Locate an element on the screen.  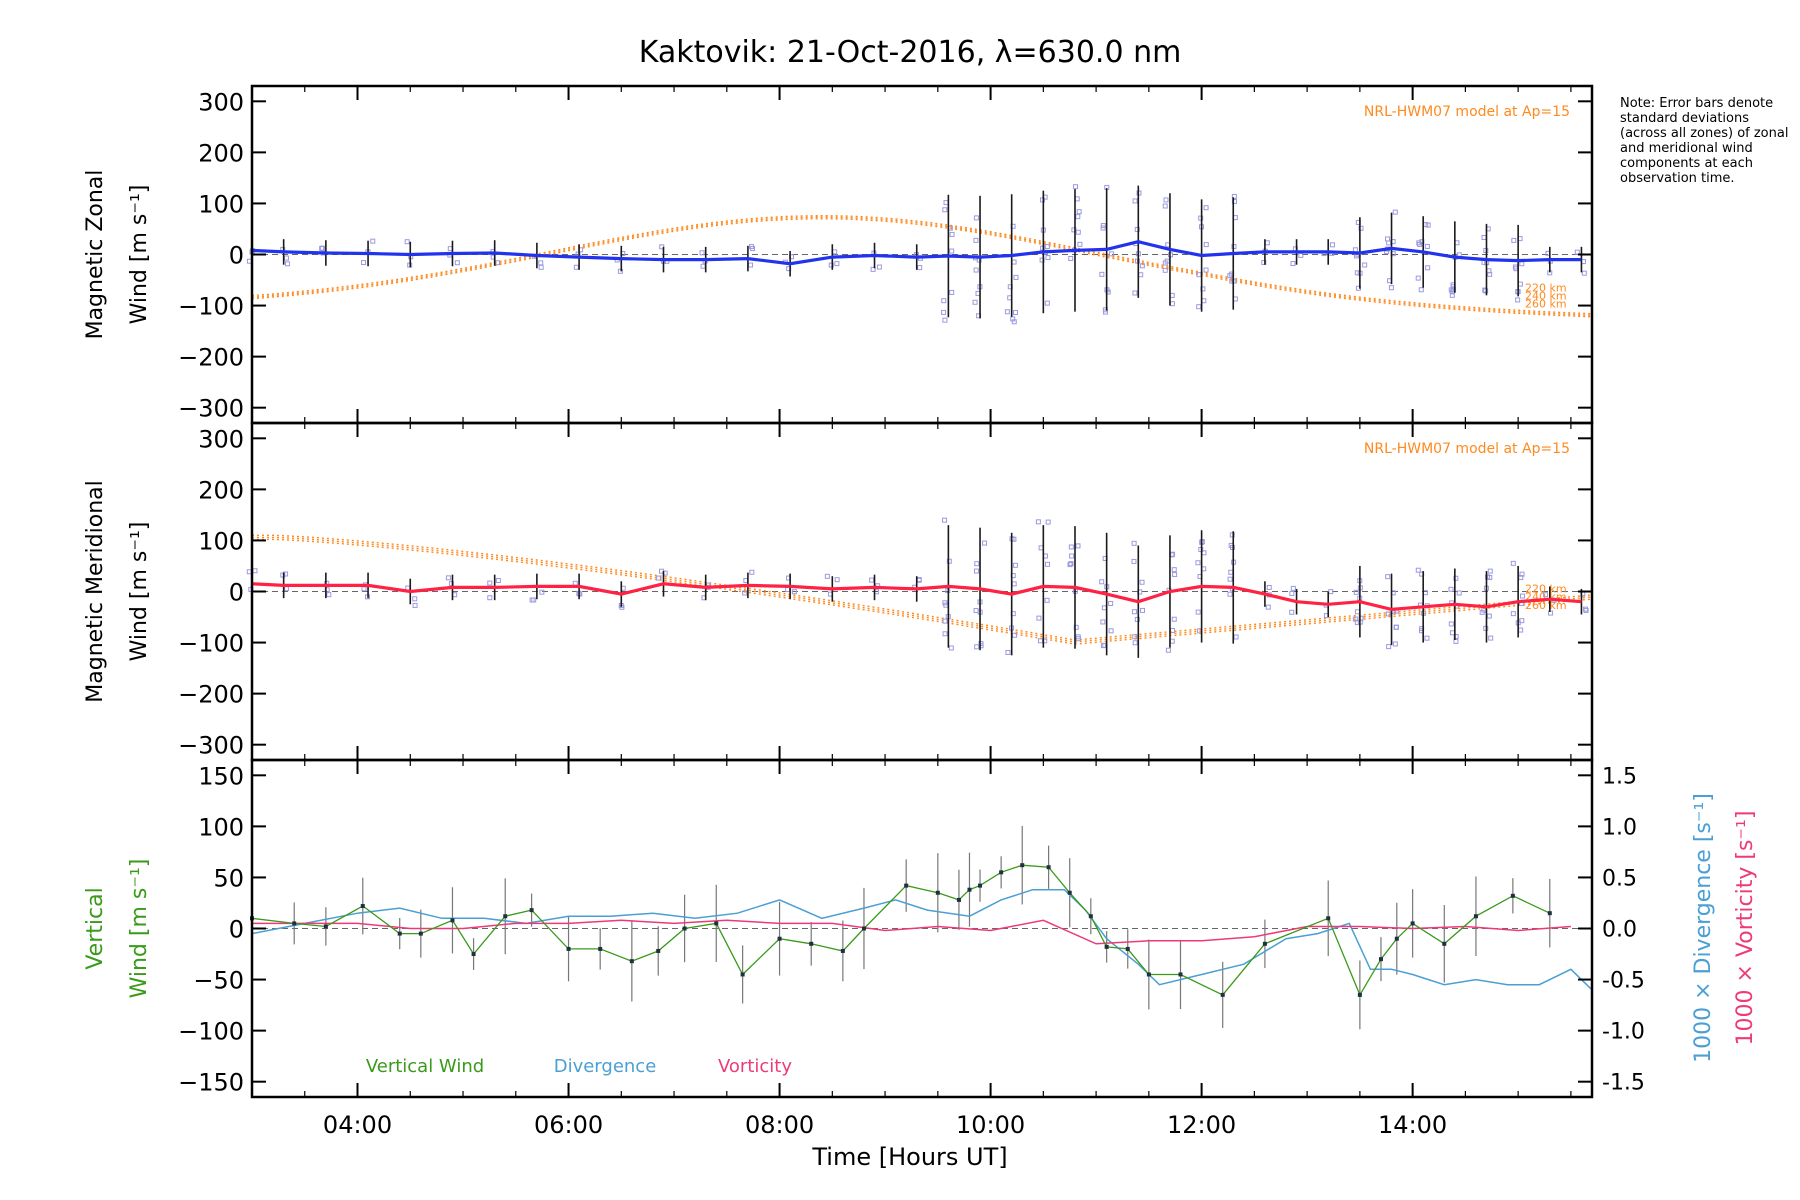
model-label: NRL-HWM07 model at Ap=15 is located at coordinates (1467, 449).